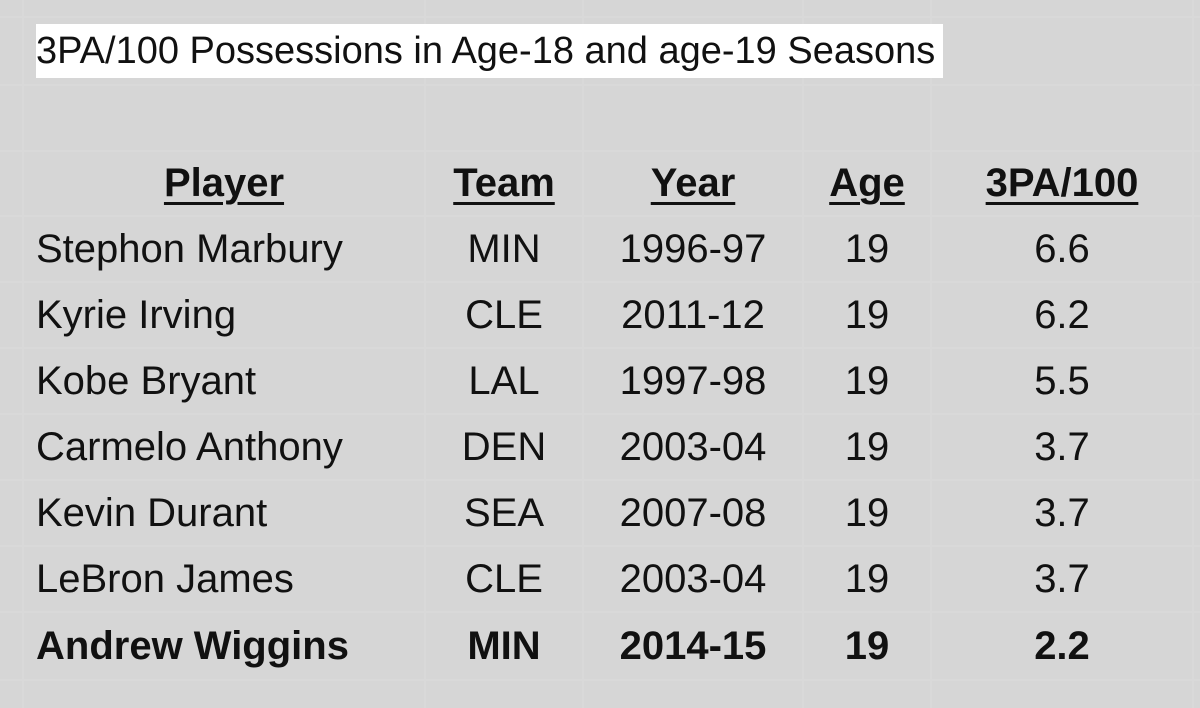 Image resolution: width=1200 pixels, height=708 pixels. Describe the element at coordinates (1062, 183) in the screenshot. I see `header-3pa-per-100: 3PA/100` at that location.